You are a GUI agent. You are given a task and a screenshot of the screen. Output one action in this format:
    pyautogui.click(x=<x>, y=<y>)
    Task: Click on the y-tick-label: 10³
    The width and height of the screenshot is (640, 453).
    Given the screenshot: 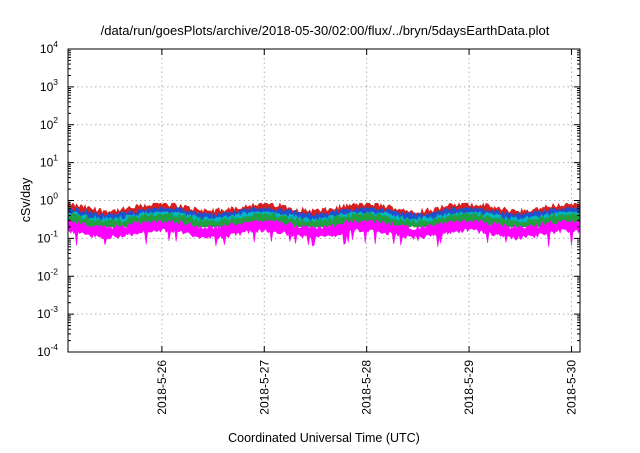 What is the action you would take?
    pyautogui.click(x=49, y=85)
    